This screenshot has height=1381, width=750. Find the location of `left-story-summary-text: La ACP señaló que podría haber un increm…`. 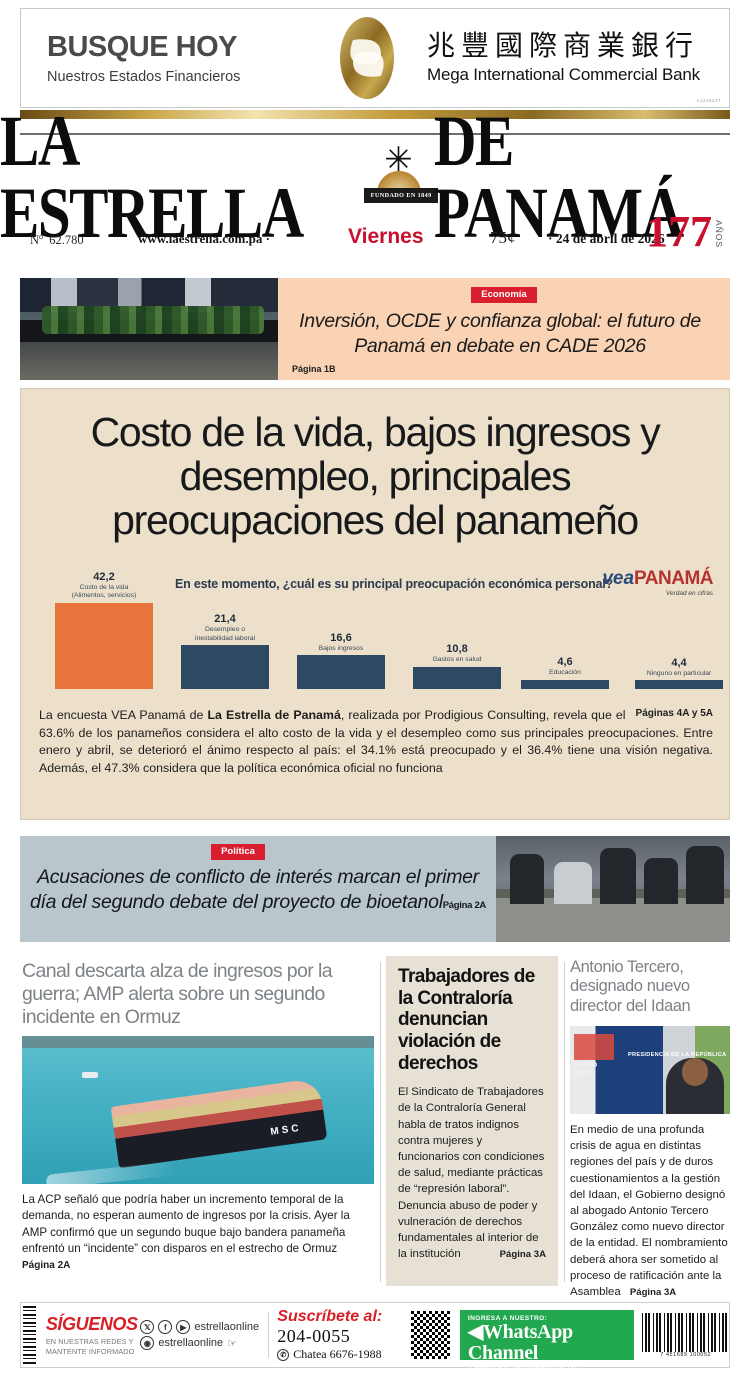

left-story-summary-text: La ACP señaló que podría haber un increm… is located at coordinates (186, 1224).